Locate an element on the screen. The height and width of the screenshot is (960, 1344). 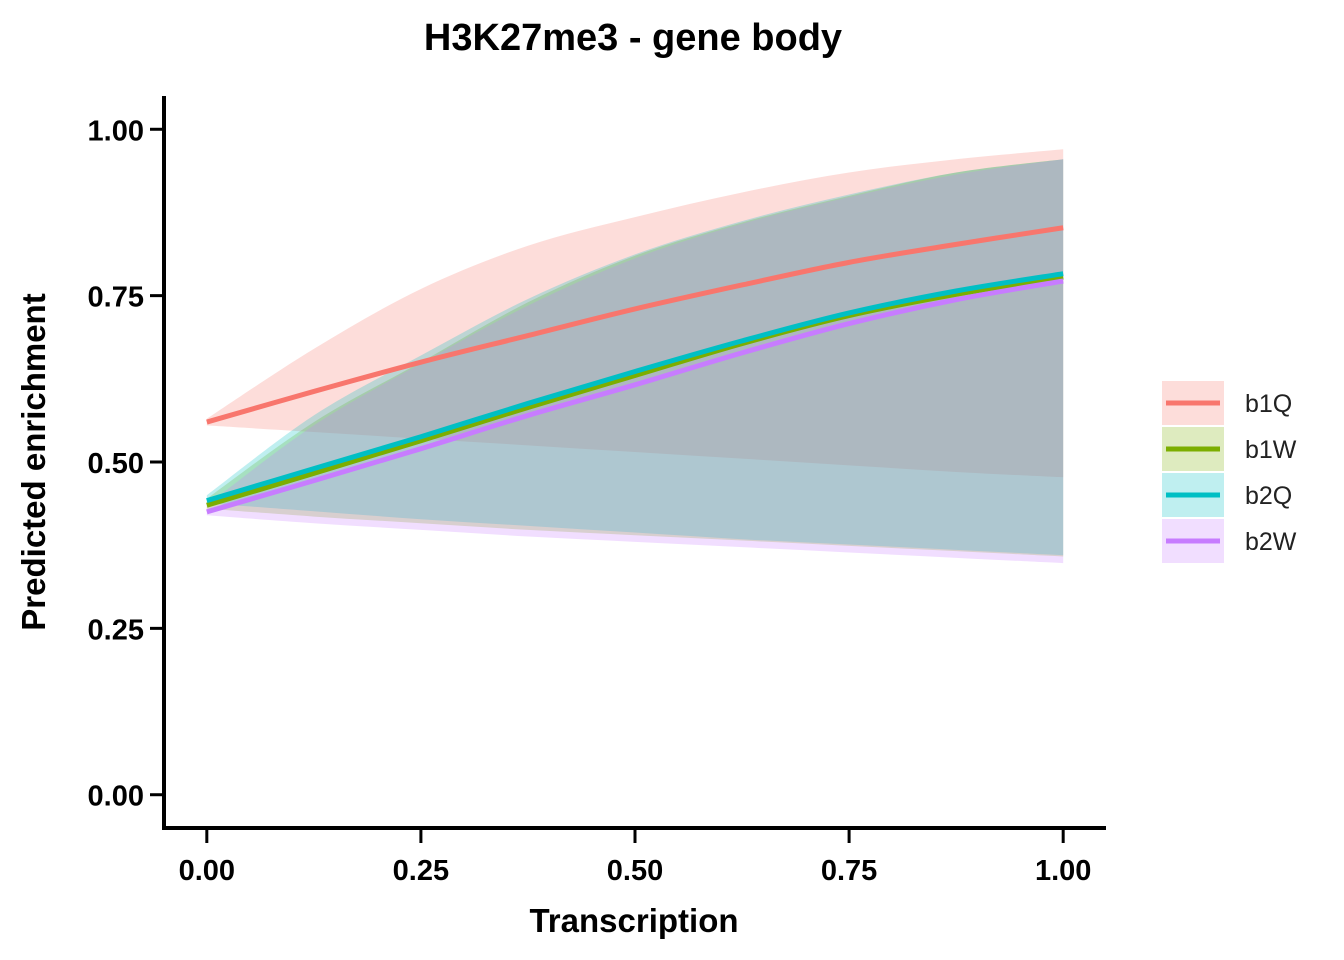
y-axis-title: Predicted enrichment is located at coordinates (33, 461).